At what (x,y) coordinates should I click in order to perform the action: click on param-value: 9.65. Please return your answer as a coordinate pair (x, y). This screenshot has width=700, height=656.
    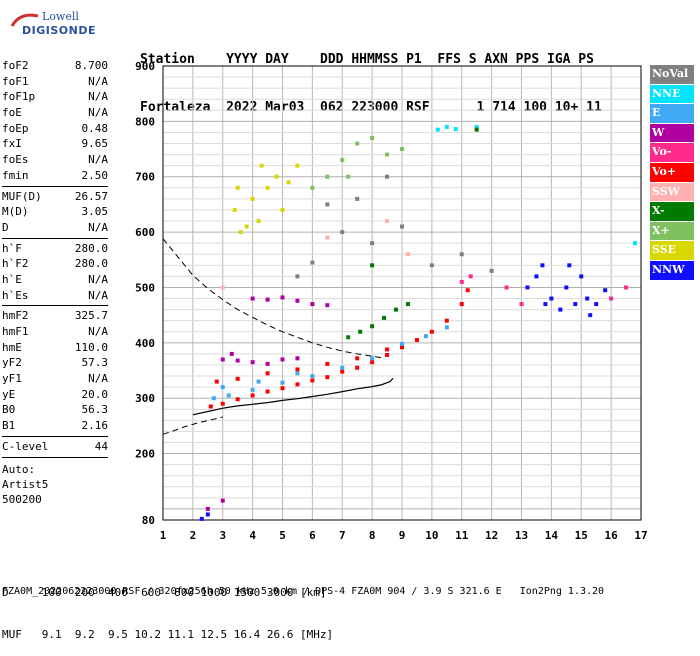
    Looking at the image, I should click on (95, 144).